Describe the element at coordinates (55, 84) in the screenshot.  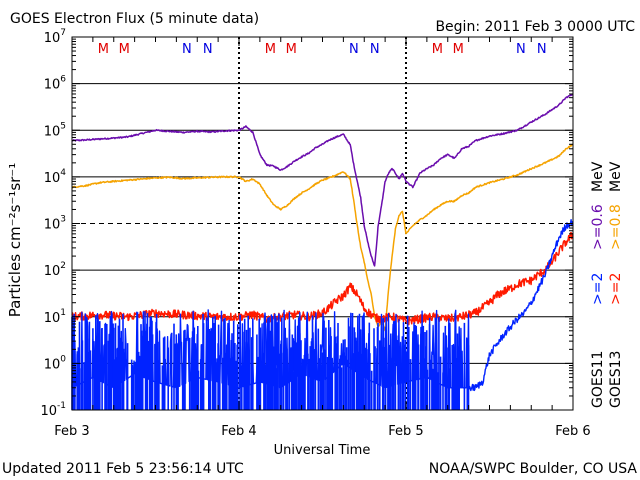
I see `y-tick-label: 10⁶` at that location.